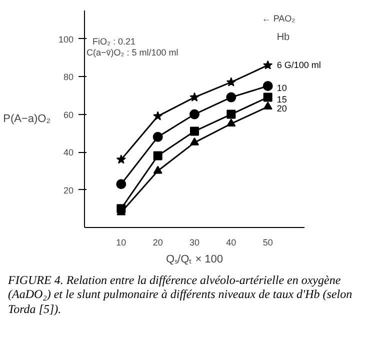 The width and height of the screenshot is (379, 346). What do you see at coordinates (157, 243) in the screenshot?
I see `x-tick-label: 20` at bounding box center [157, 243].